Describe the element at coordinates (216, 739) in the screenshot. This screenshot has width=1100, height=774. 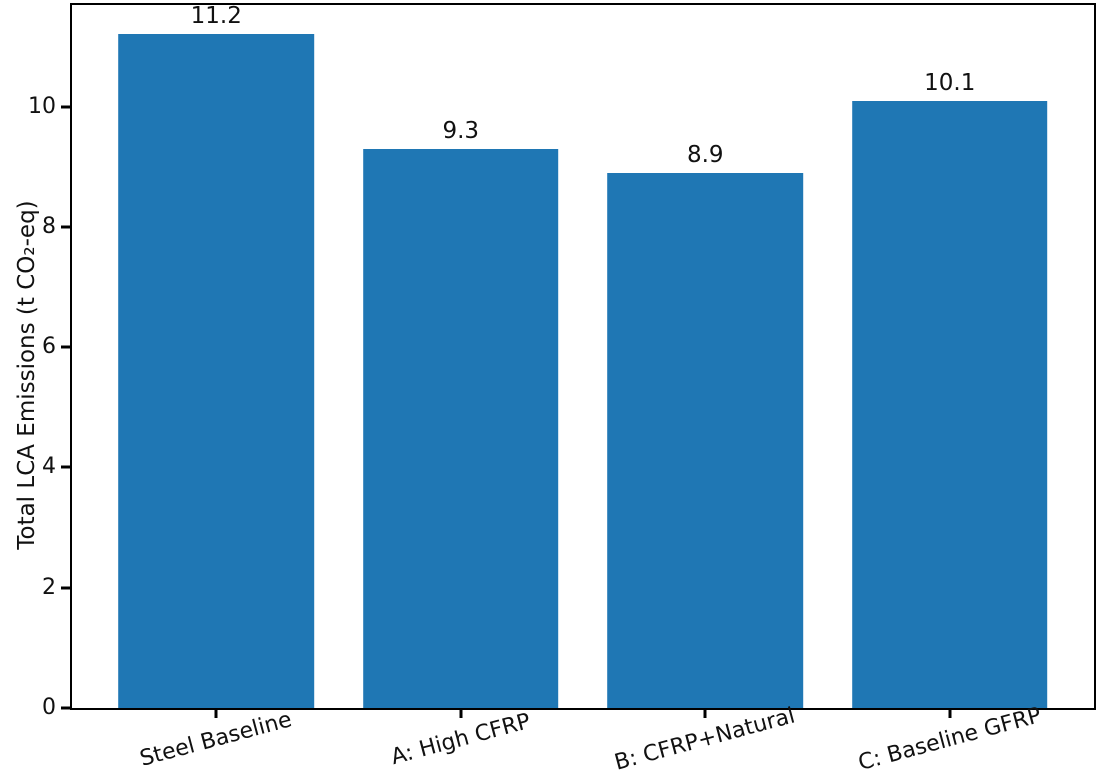
I see `x-tick-label: Steel Baseline` at that location.